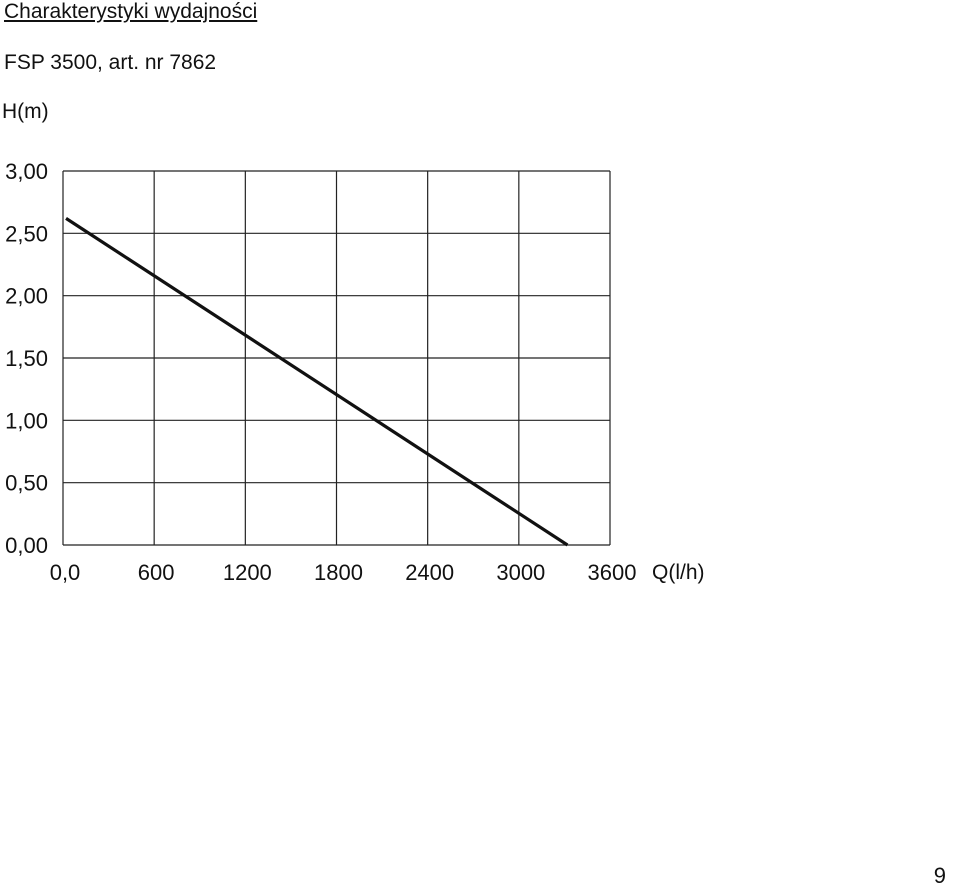 The image size is (960, 893). Describe the element at coordinates (26, 545) in the screenshot. I see `y-tick-label-0: 0,00` at that location.